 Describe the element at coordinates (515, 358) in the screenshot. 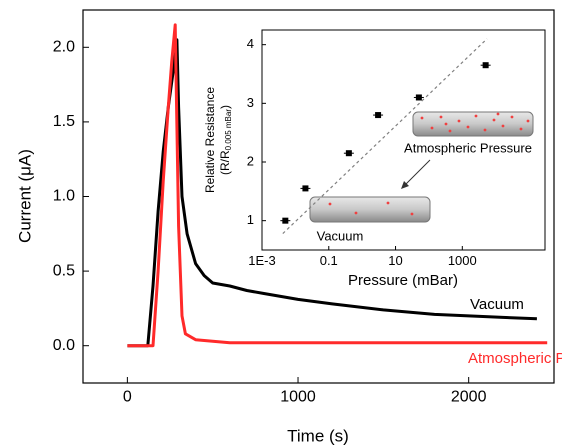

I see `series-label: Atmospheric Pressure` at that location.